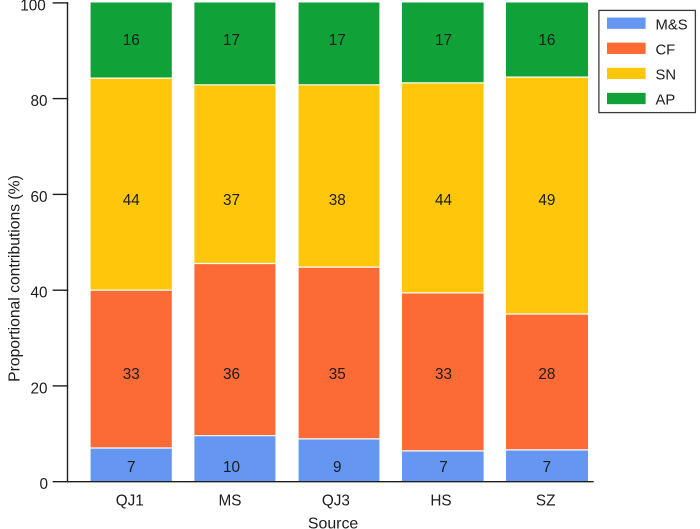 The image size is (700, 529). Describe the element at coordinates (336, 501) in the screenshot. I see `svg-text: QJ3` at that location.